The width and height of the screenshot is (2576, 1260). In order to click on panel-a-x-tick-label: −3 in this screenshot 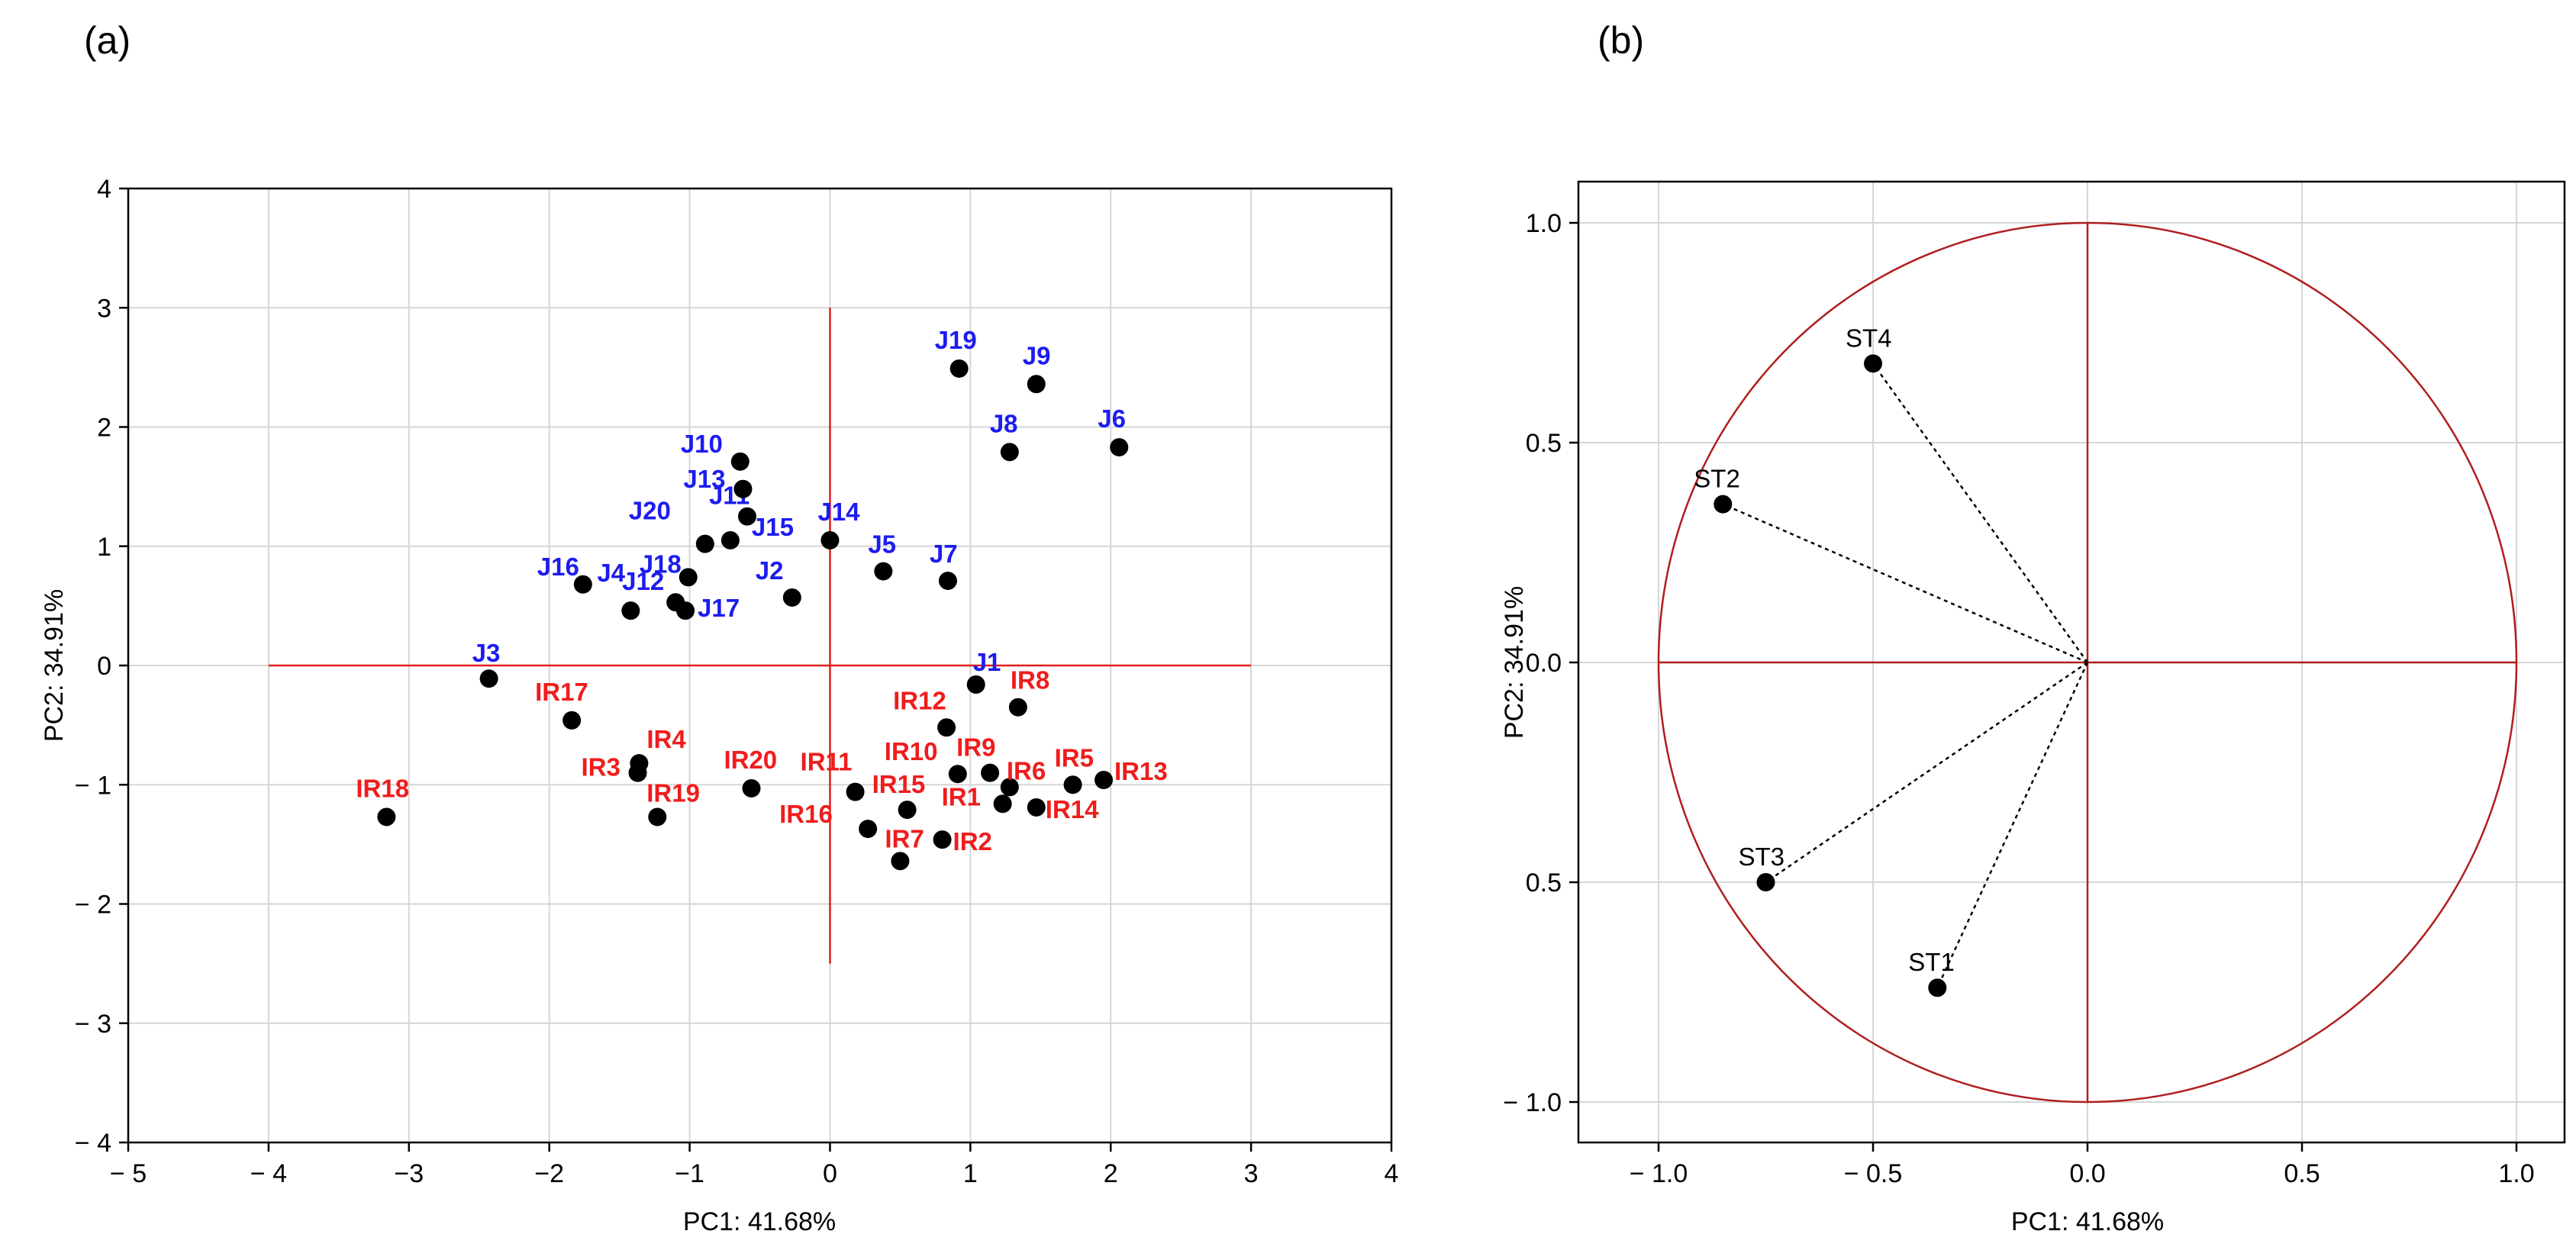, I will do `click(409, 1173)`.